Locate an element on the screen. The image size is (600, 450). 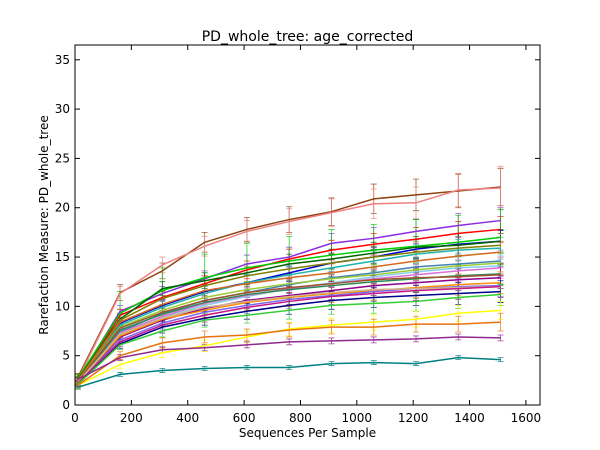
series-25-error-bars is located at coordinates (289, 357).